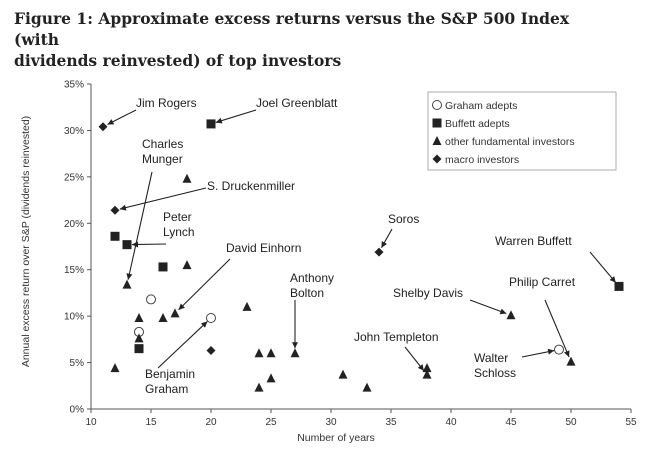 The image size is (665, 456). Describe the element at coordinates (74, 317) in the screenshot. I see `y-tick-label: 10%` at that location.